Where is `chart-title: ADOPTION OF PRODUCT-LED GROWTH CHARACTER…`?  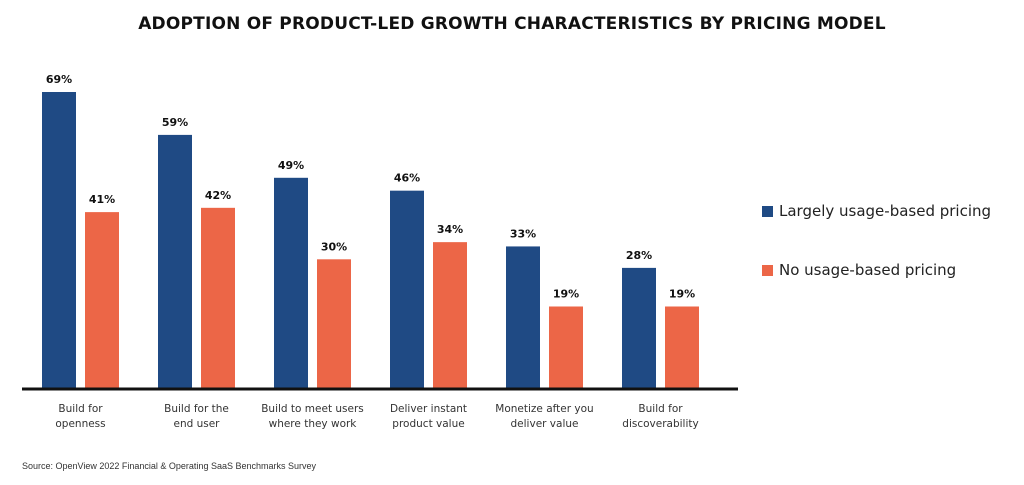 chart-title: ADOPTION OF PRODUCT-LED GROWTH CHARACTER… is located at coordinates (512, 24).